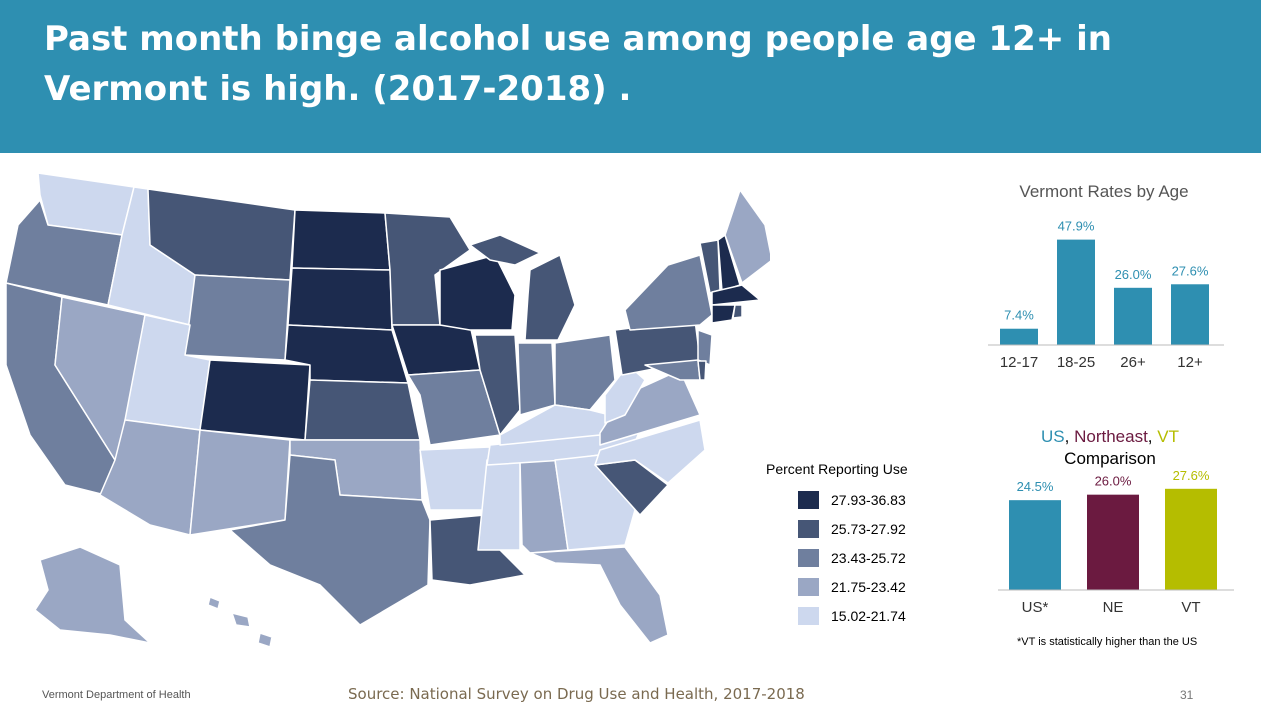  What do you see at coordinates (599, 595) in the screenshot?
I see `state-florida` at bounding box center [599, 595].